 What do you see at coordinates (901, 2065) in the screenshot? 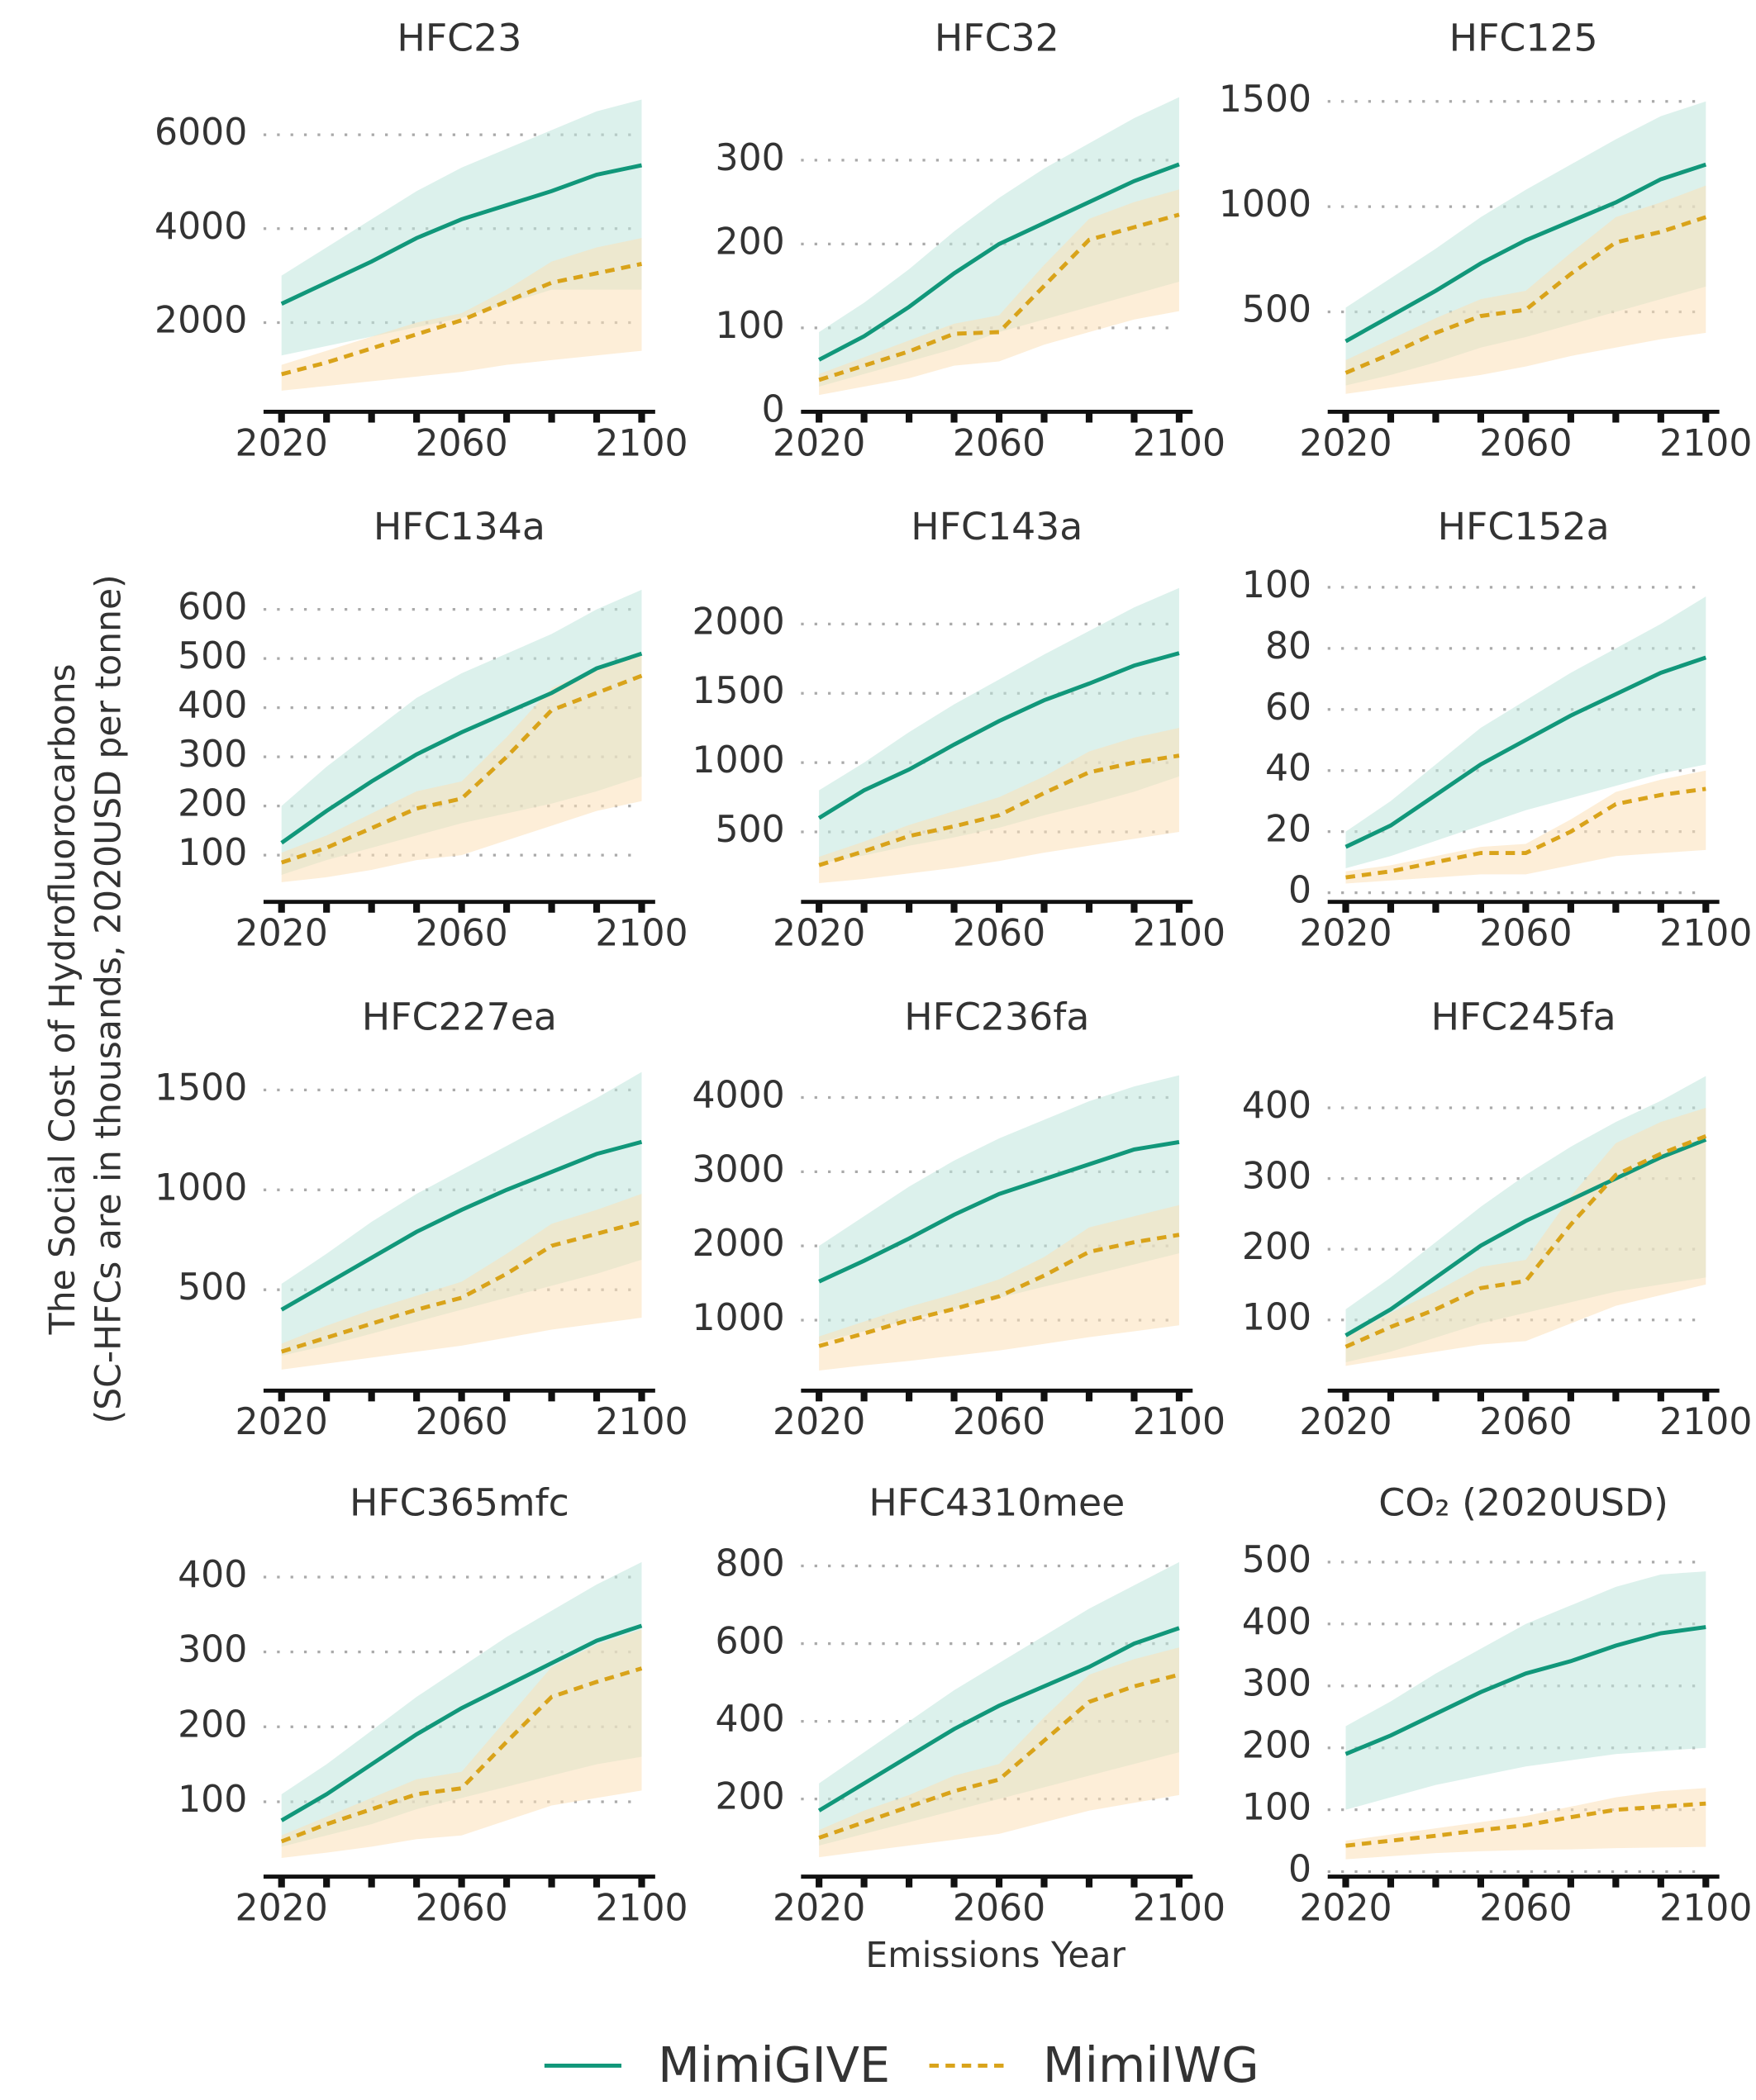
I see `legend: MimiGIVE MimiIWG` at bounding box center [901, 2065].